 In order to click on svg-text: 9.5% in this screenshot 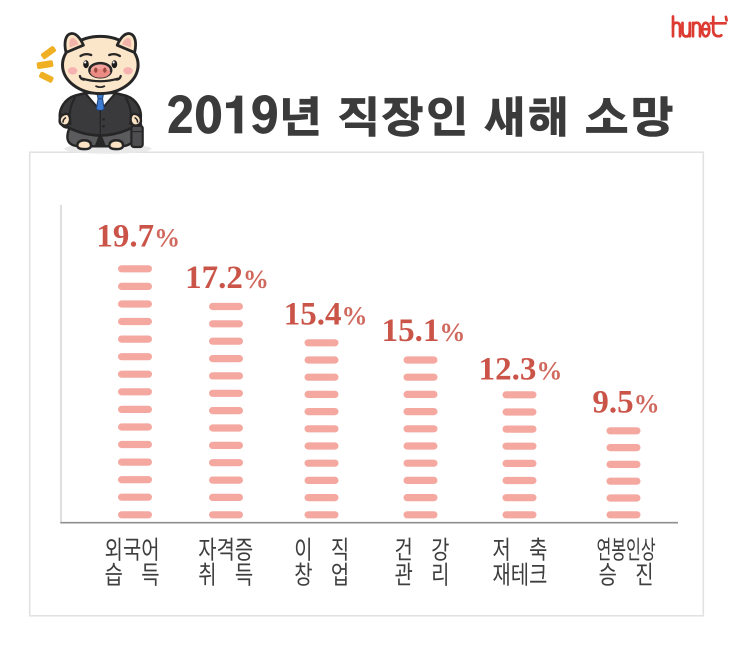, I will do `click(625, 402)`.